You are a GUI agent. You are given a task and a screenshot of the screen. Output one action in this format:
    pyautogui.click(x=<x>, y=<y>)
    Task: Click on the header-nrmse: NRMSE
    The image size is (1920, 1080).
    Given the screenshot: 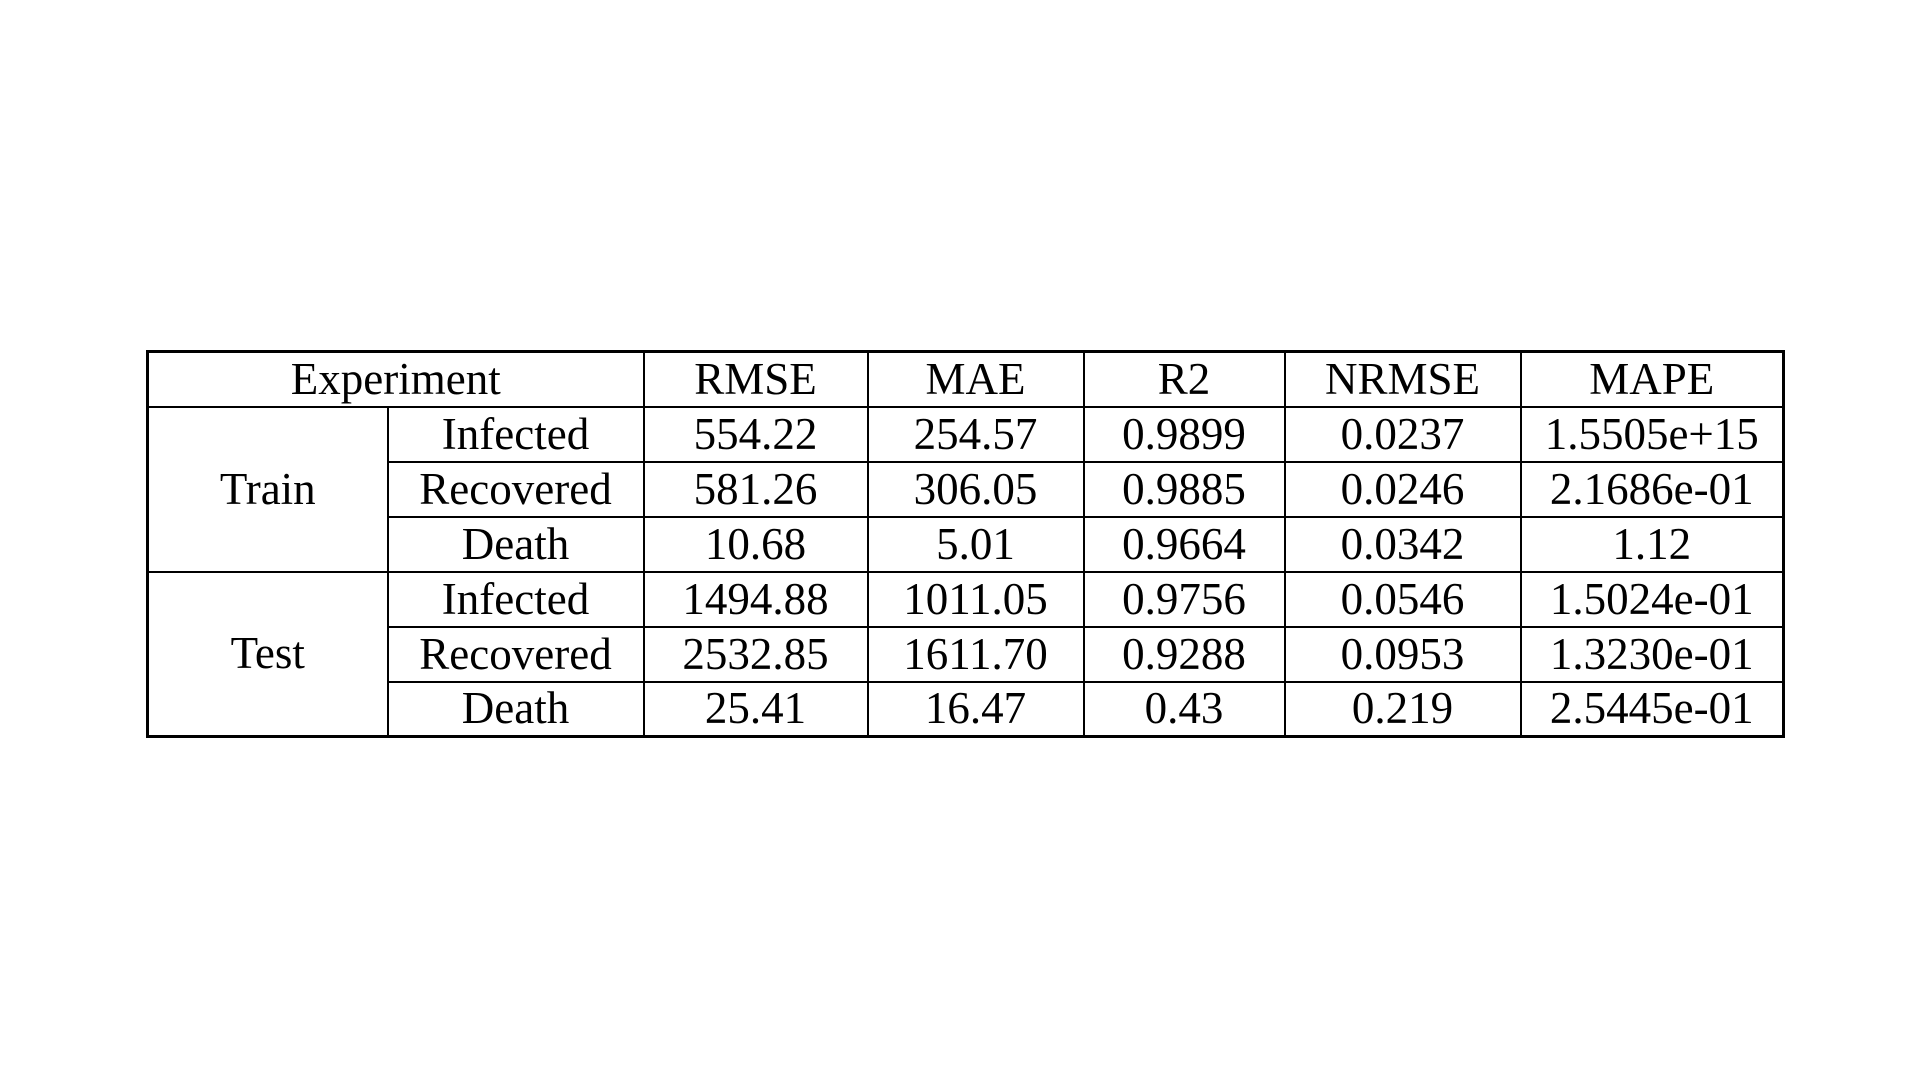 What is the action you would take?
    pyautogui.click(x=1402, y=379)
    